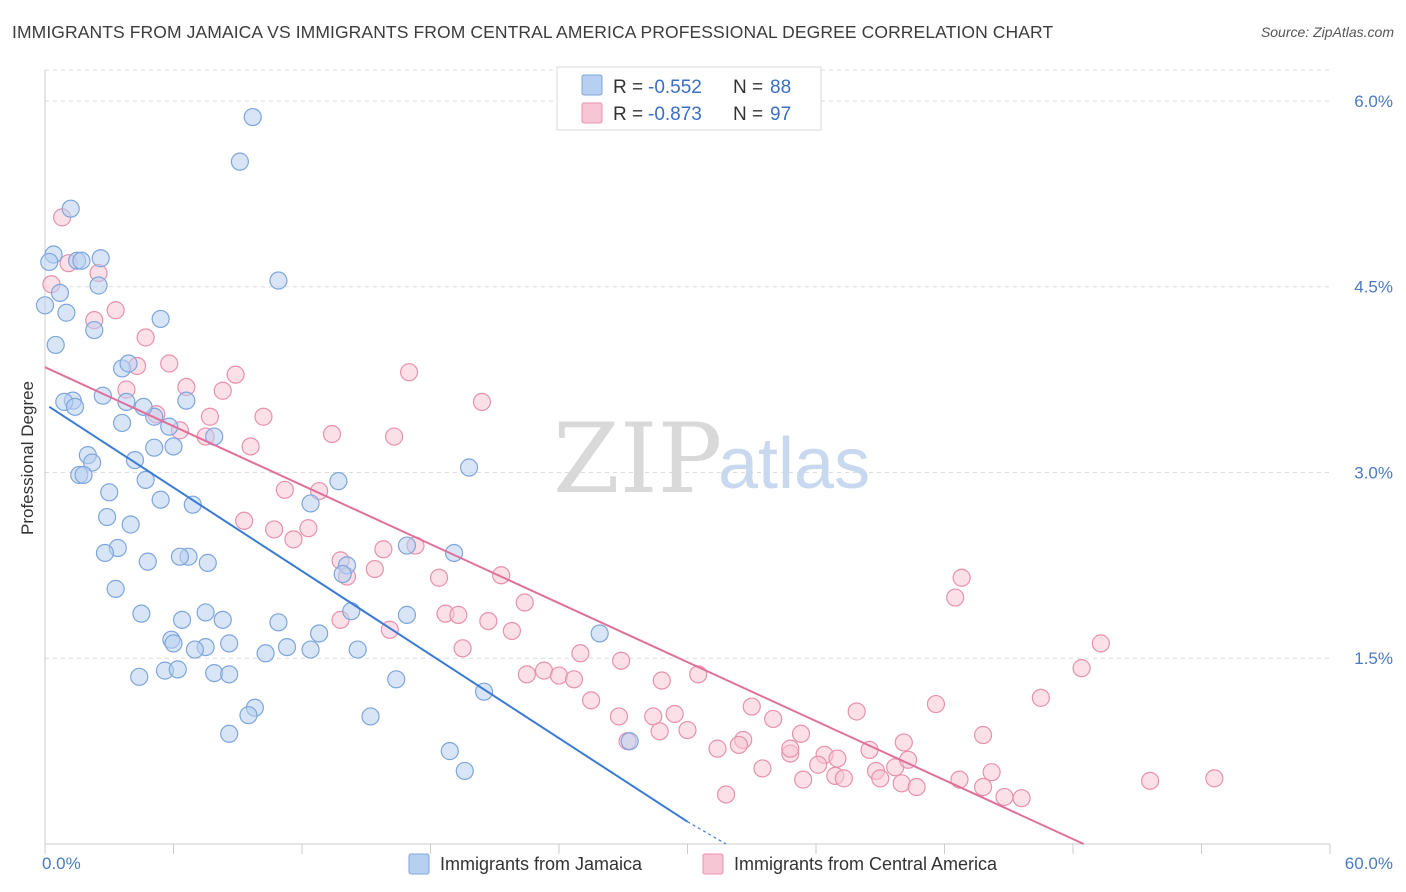 The width and height of the screenshot is (1406, 892). Describe the element at coordinates (780, 114) in the screenshot. I see `legend-n-value-2: 97` at that location.